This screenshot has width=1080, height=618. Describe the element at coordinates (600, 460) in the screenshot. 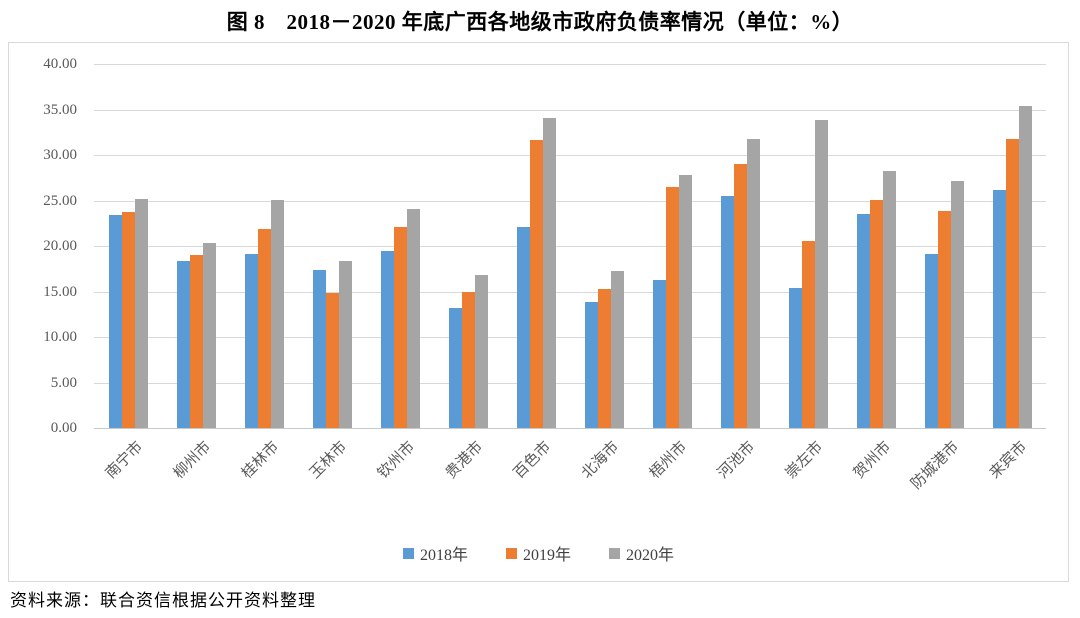

I see `x-axis-label-北海市: 北海市` at that location.